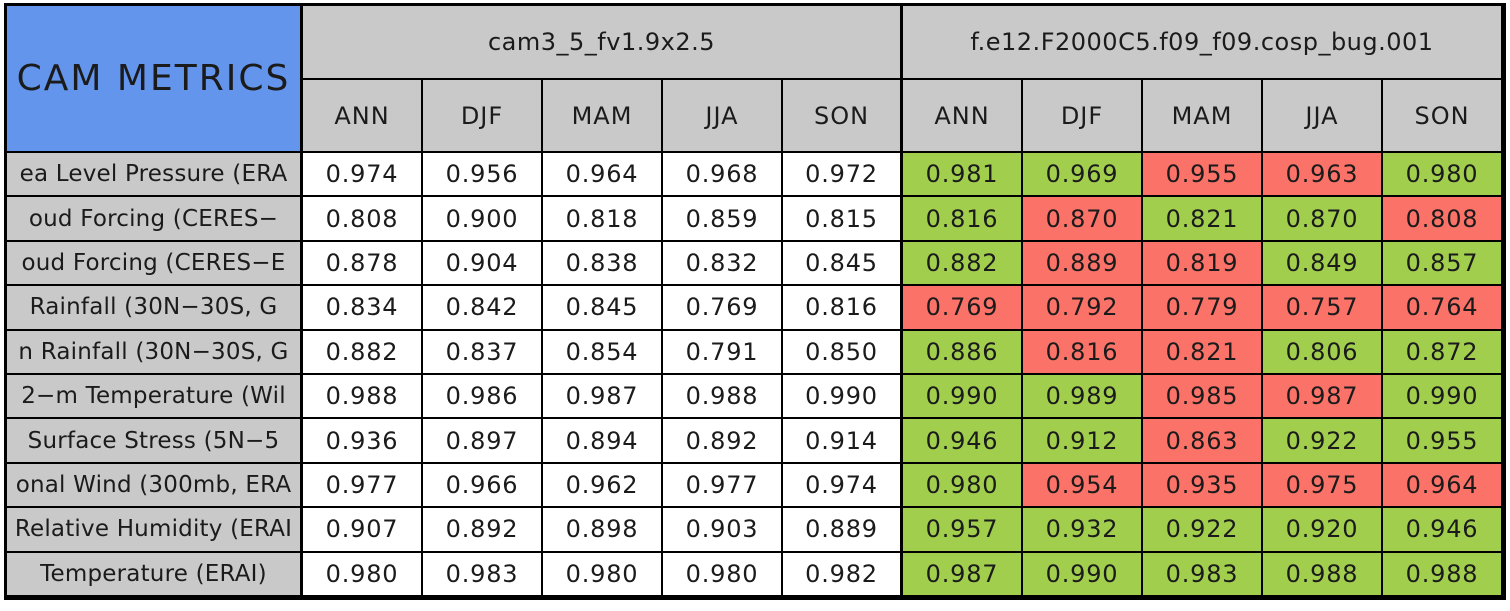  Describe the element at coordinates (483, 486) in the screenshot. I see `value-cell-model1: 0.966` at that location.